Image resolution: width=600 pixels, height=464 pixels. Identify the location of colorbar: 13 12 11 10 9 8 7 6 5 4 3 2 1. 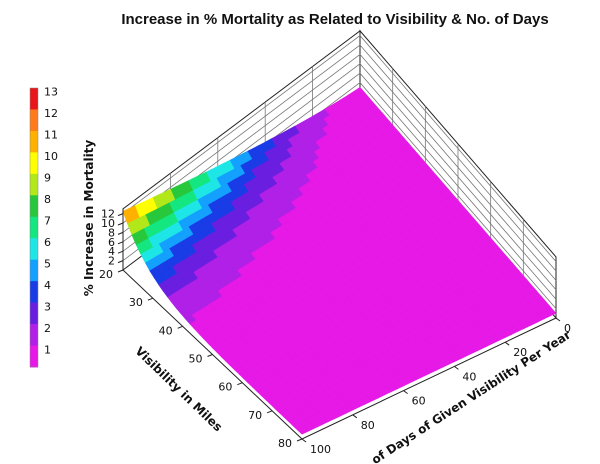
(43, 227).